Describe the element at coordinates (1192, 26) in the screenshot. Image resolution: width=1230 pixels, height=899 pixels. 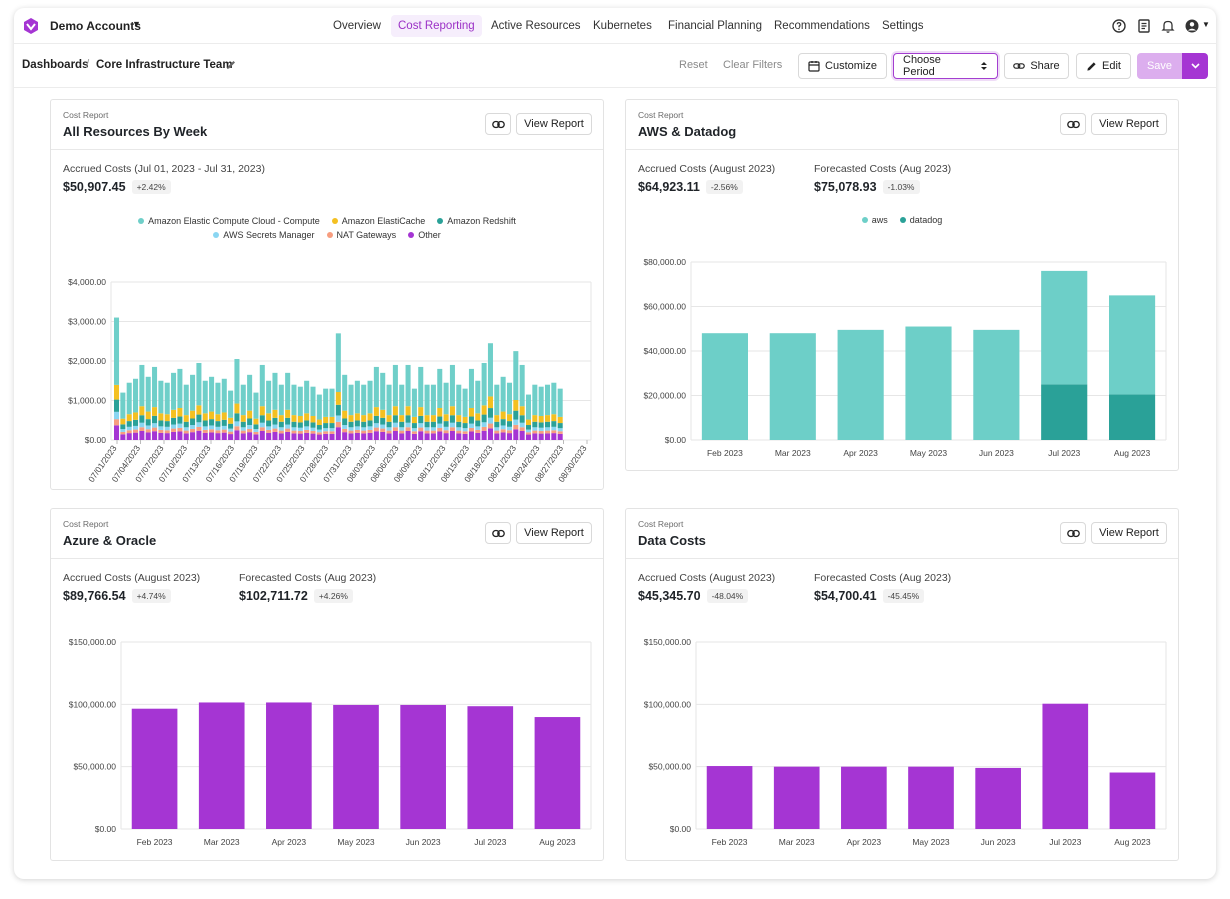
I see `user-icon` at that location.